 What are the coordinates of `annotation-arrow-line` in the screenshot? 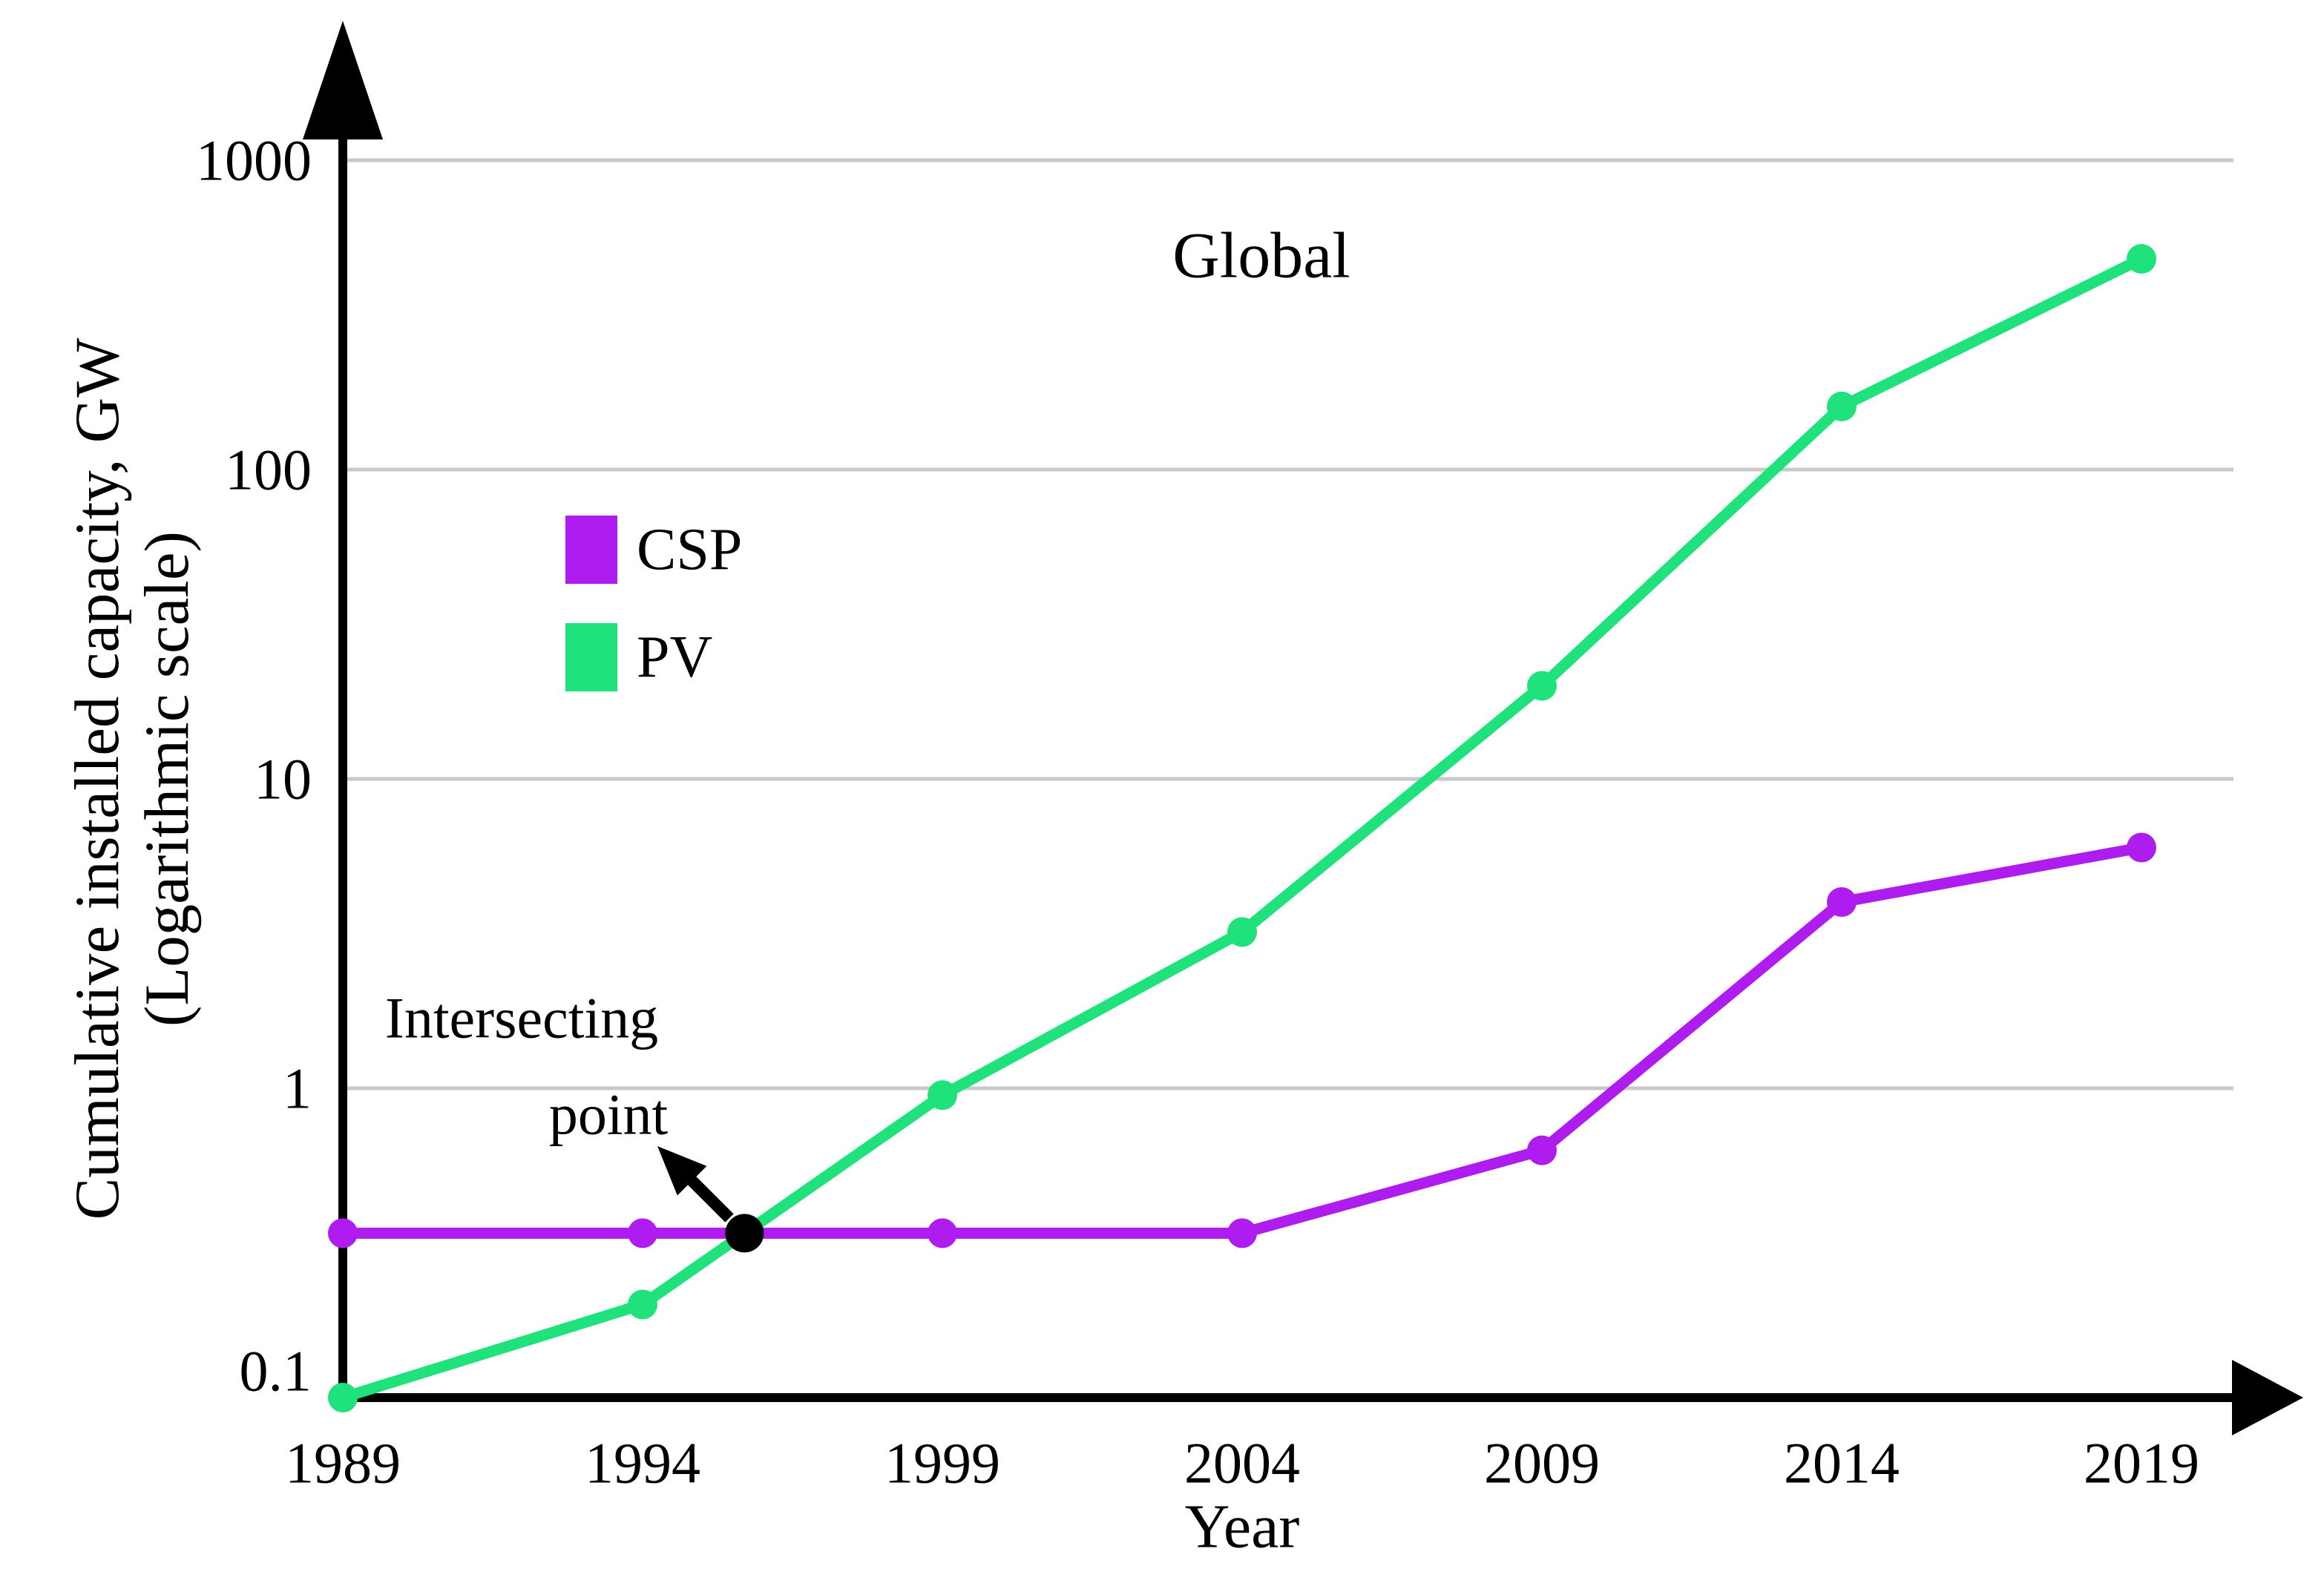 It's located at (708, 1197).